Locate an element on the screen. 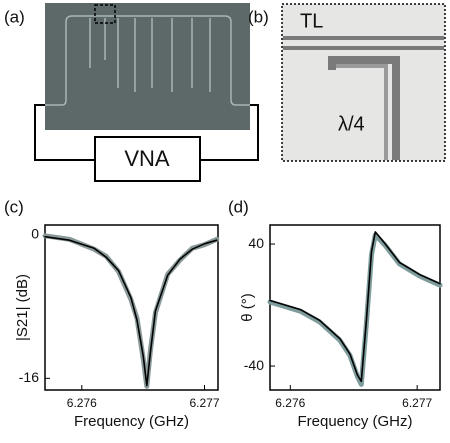 Image resolution: width=450 pixels, height=443 pixels. resonator-label: λ/4 is located at coordinates (351, 124).